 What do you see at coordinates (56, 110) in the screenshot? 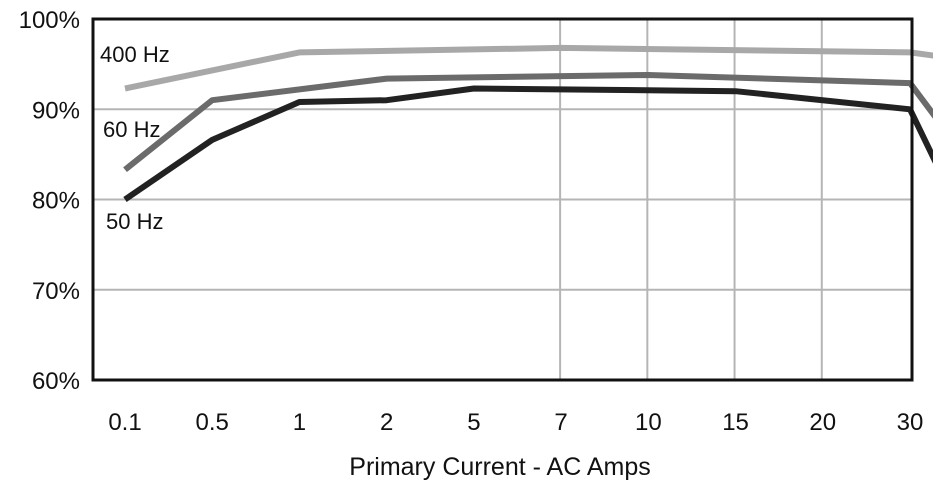
I see `y-tick-label-3: 90%` at bounding box center [56, 110].